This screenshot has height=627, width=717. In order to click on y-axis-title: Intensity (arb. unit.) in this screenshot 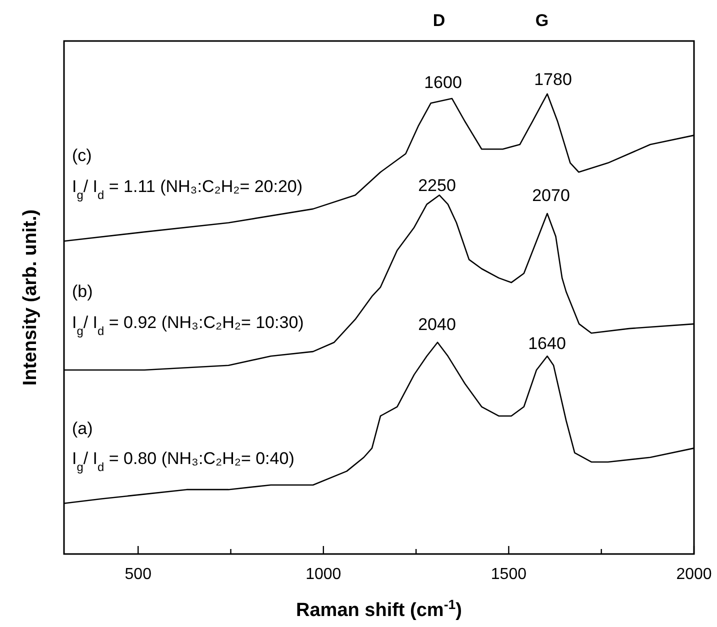, I will do `click(30, 297)`.